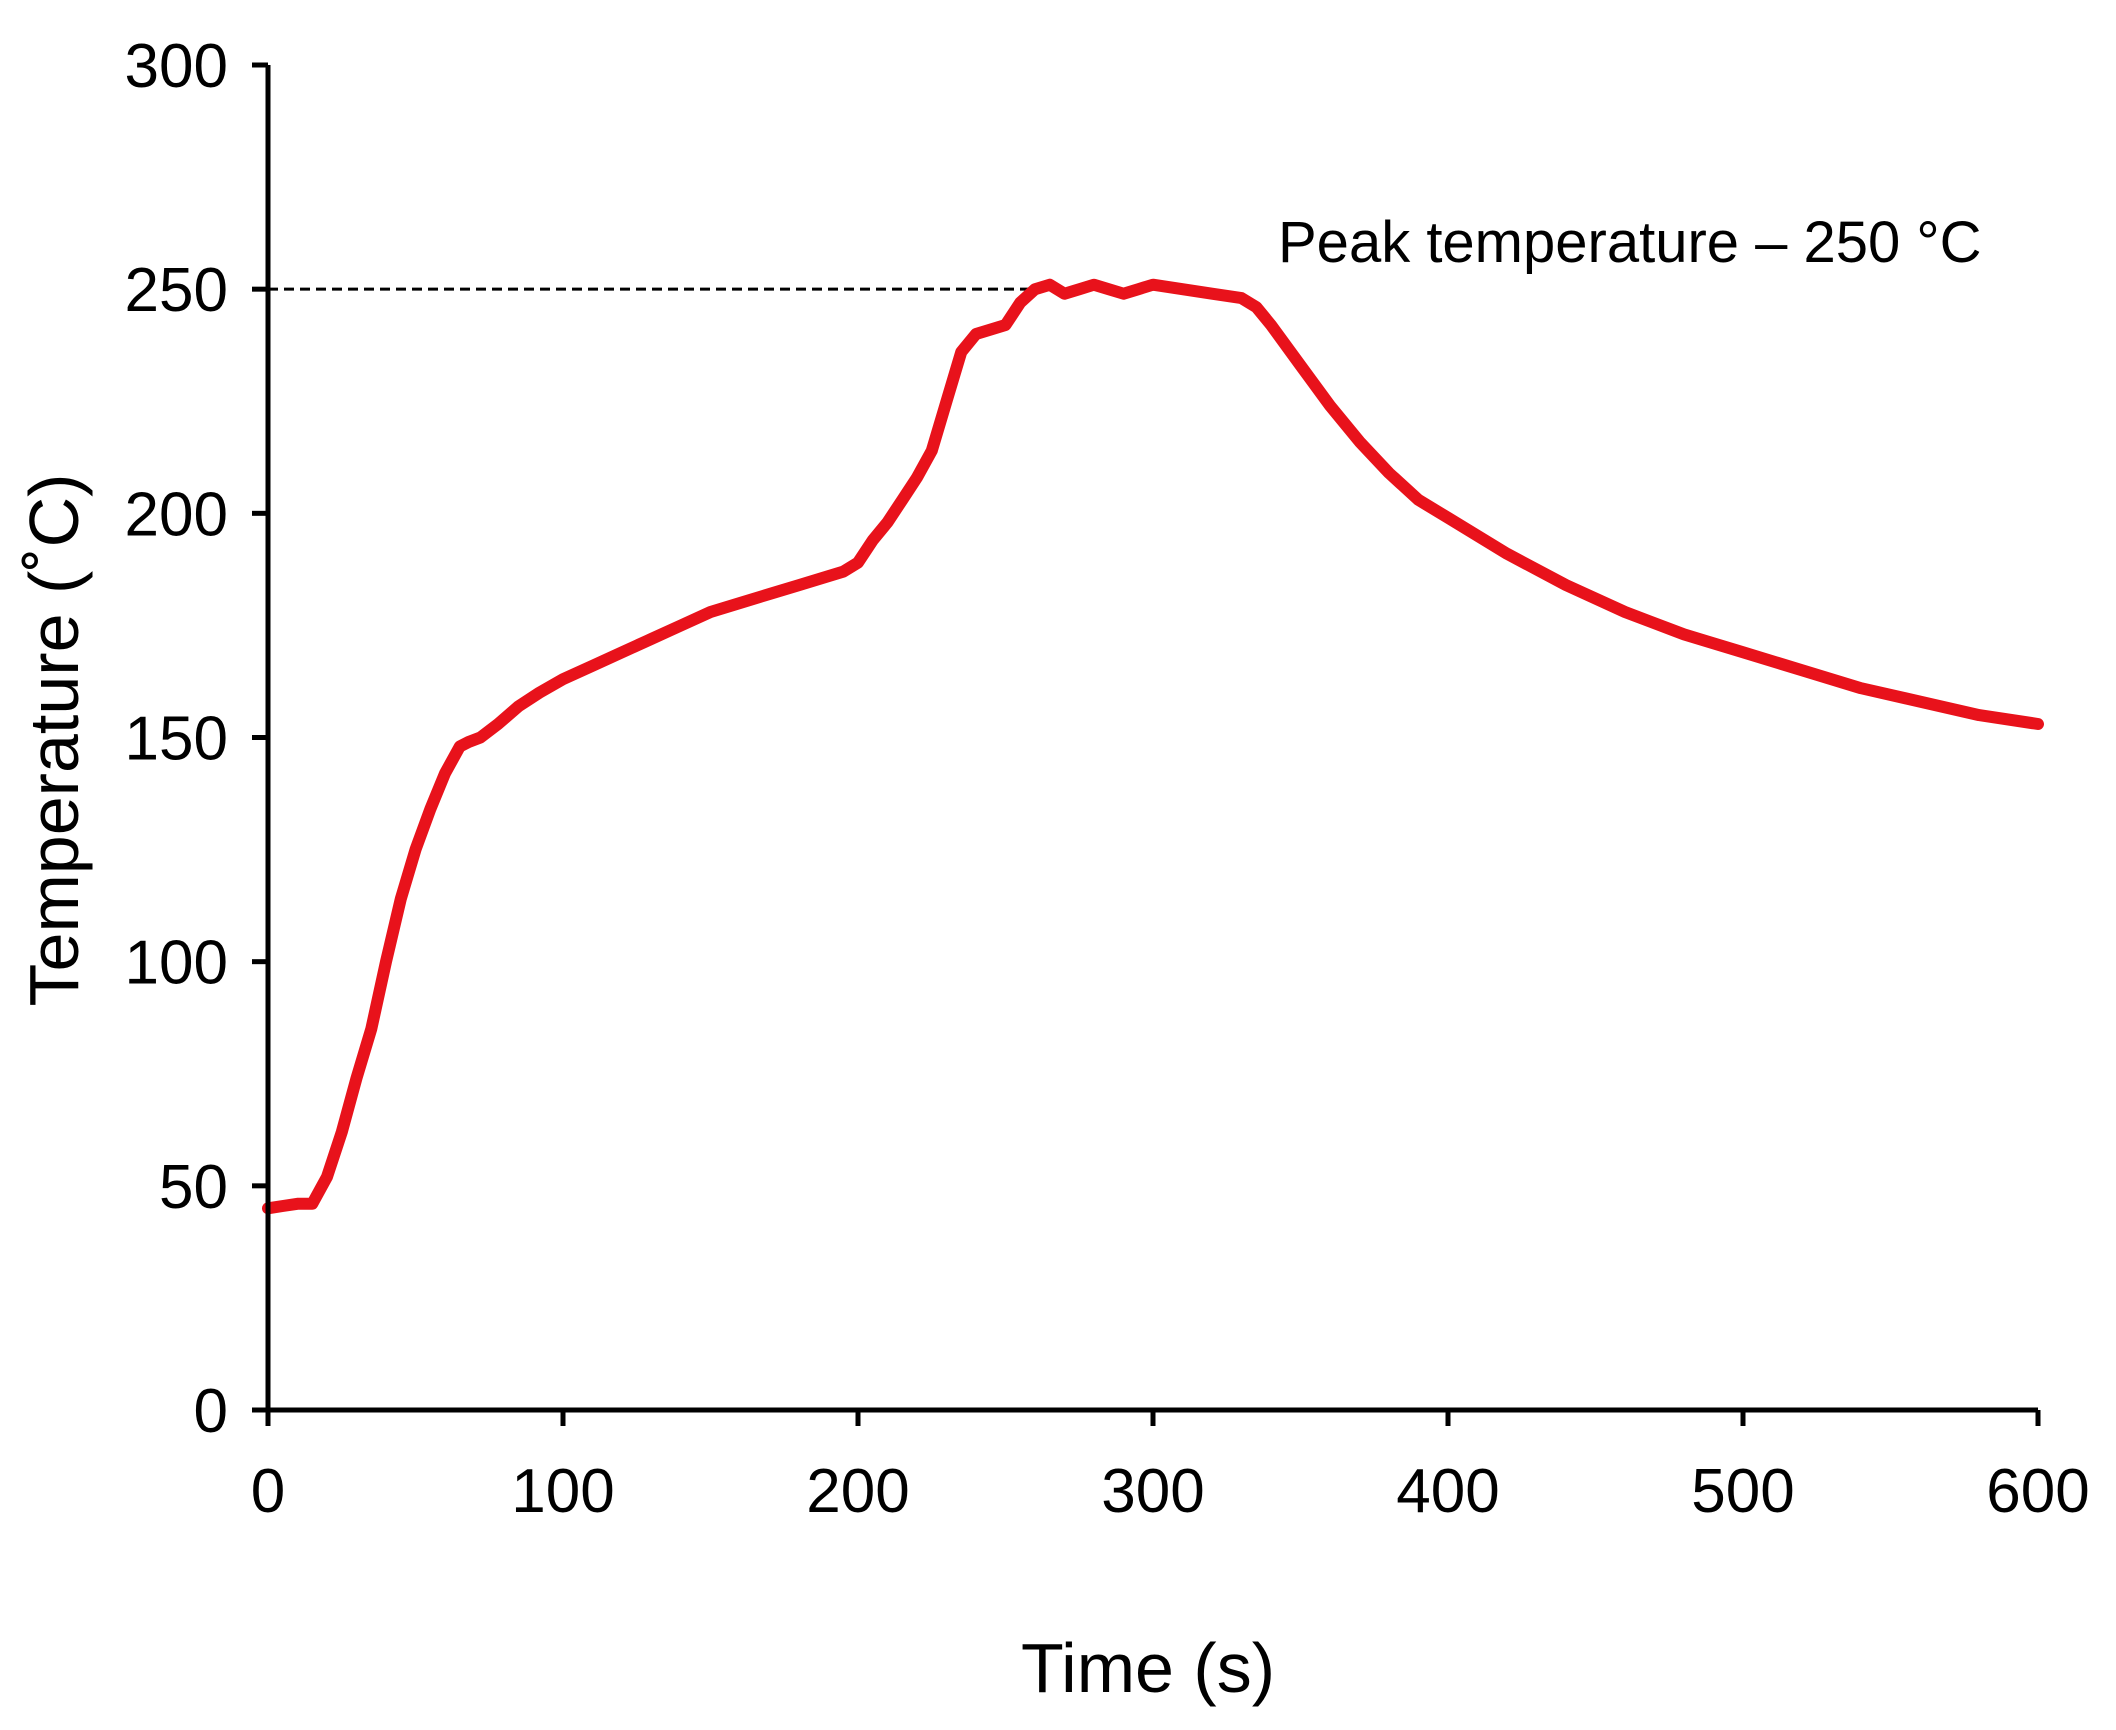  Describe the element at coordinates (857, 1491) in the screenshot. I see `x-tick-label: 200` at that location.